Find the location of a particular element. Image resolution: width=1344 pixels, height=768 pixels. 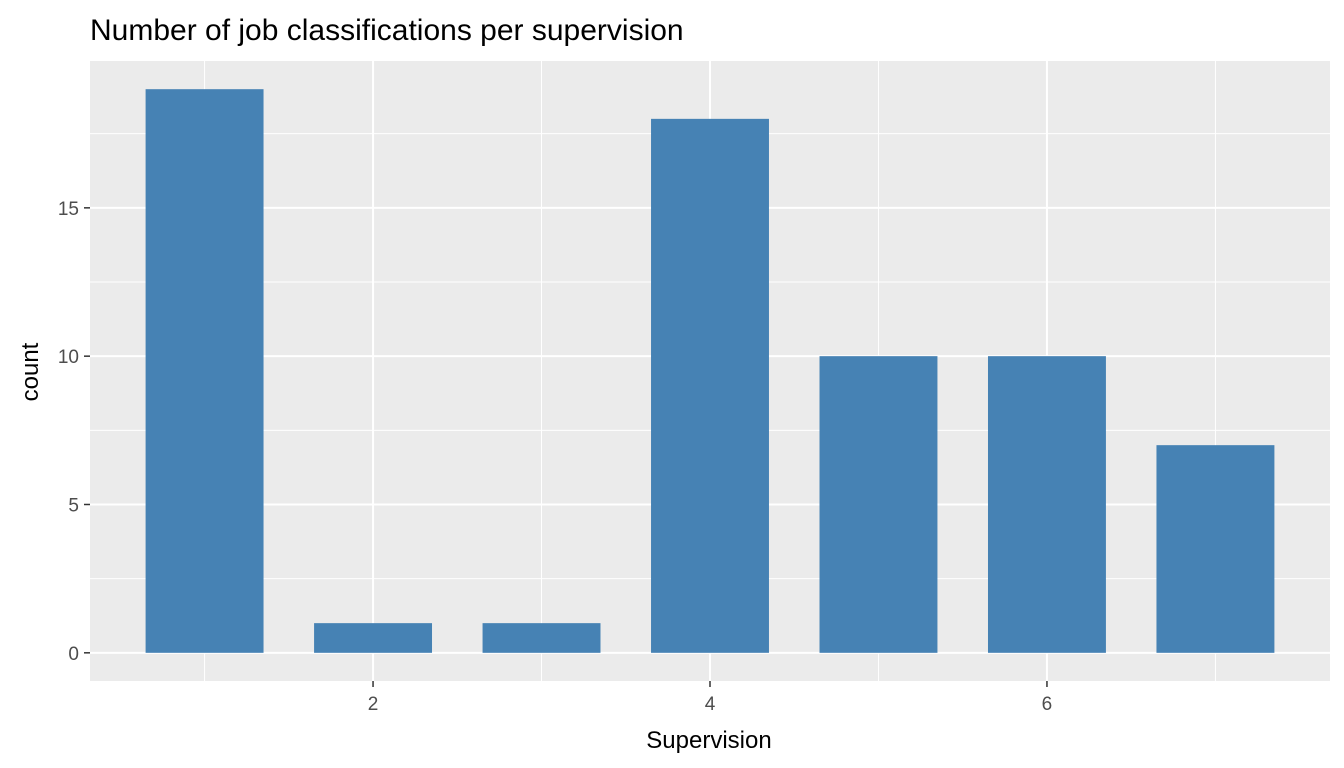

x-axis: 2 4 6 is located at coordinates (710, 698).